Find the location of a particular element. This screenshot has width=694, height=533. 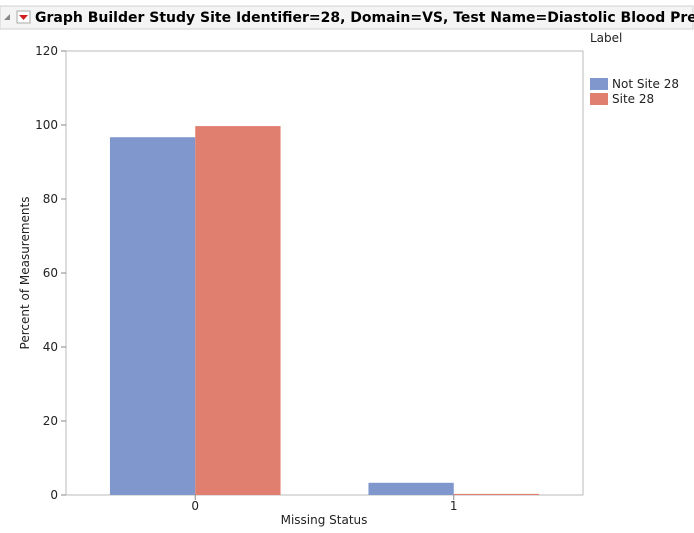

y-tick-label: 20 is located at coordinates (50, 421).